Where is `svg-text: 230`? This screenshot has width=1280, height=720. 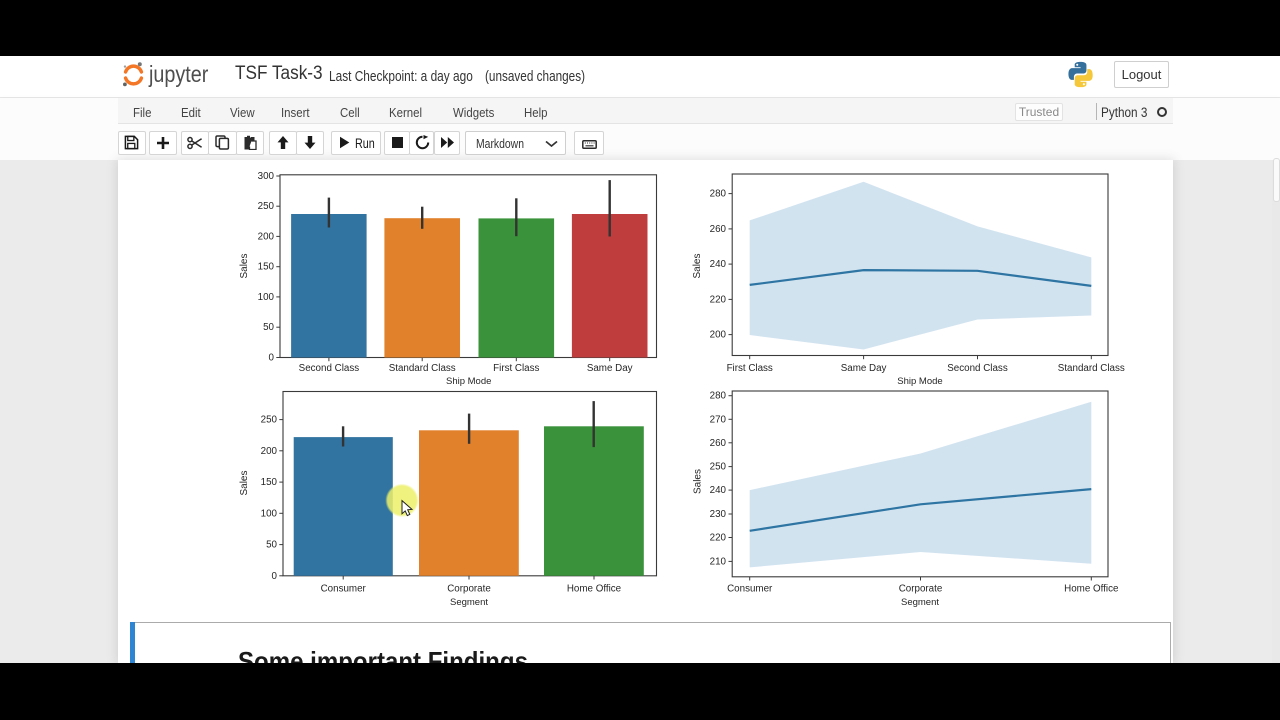
svg-text: 230 is located at coordinates (718, 514).